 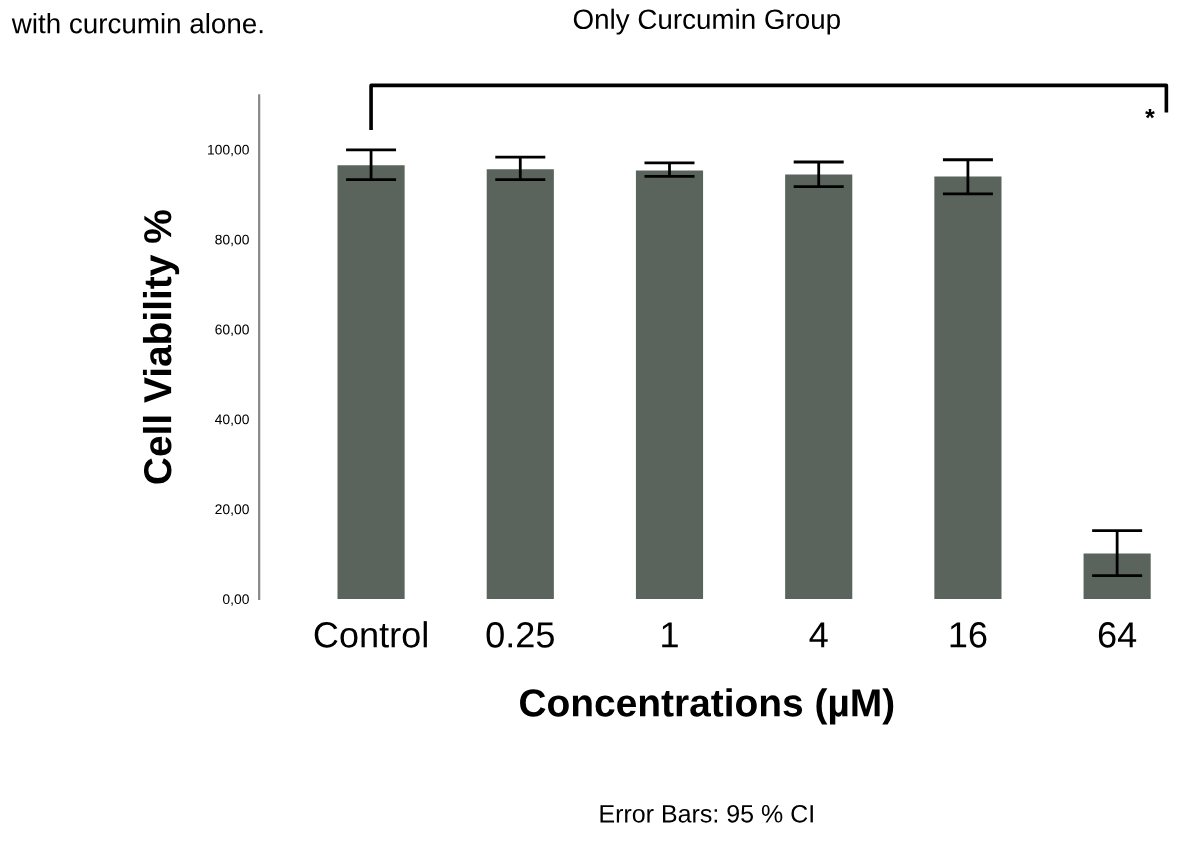 I want to click on x-tick-label: 1, so click(x=670, y=635).